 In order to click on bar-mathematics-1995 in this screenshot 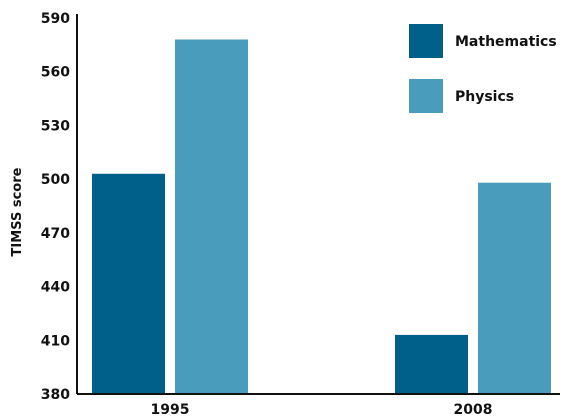, I will do `click(128, 283)`.